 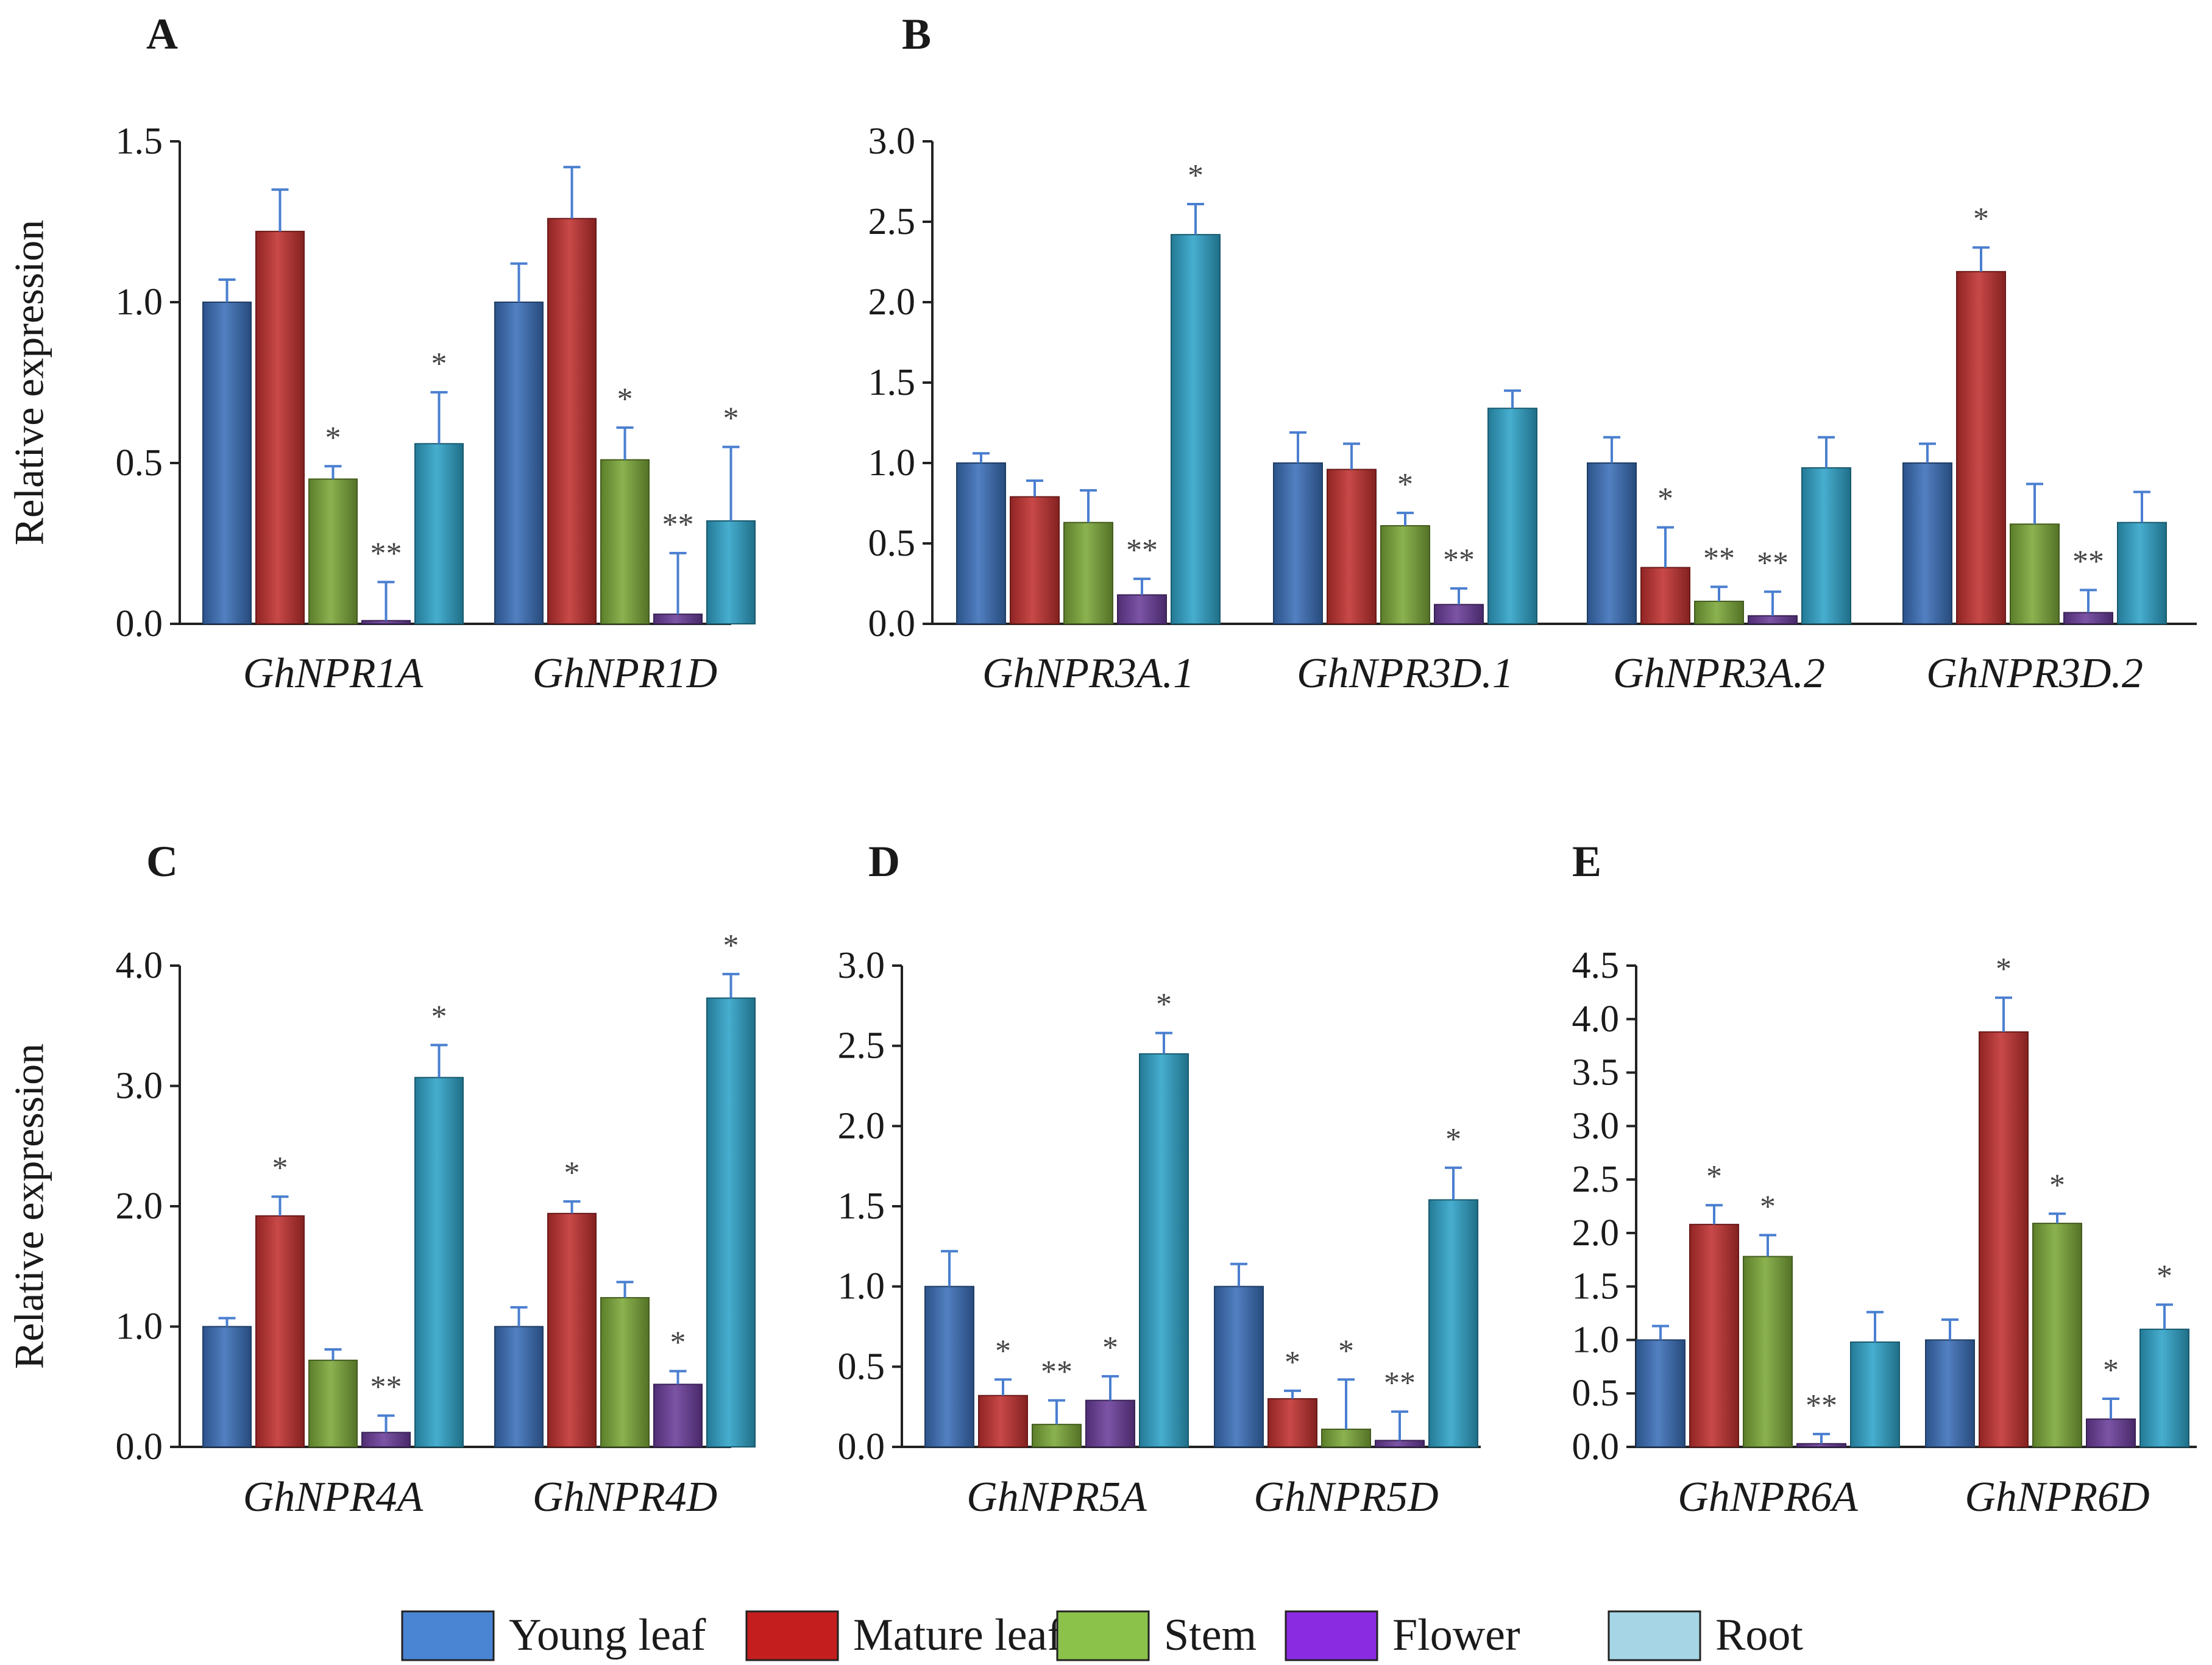 What do you see at coordinates (625, 1497) in the screenshot?
I see `category-label: GhNPR4D` at bounding box center [625, 1497].